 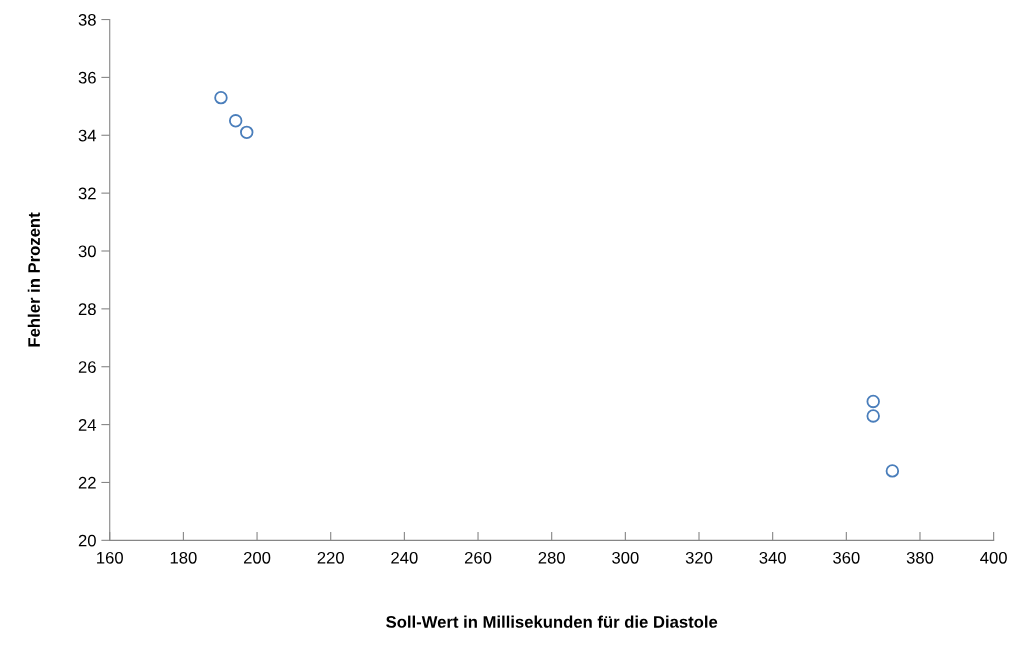 I want to click on y-tick-label: 26, so click(x=87, y=367).